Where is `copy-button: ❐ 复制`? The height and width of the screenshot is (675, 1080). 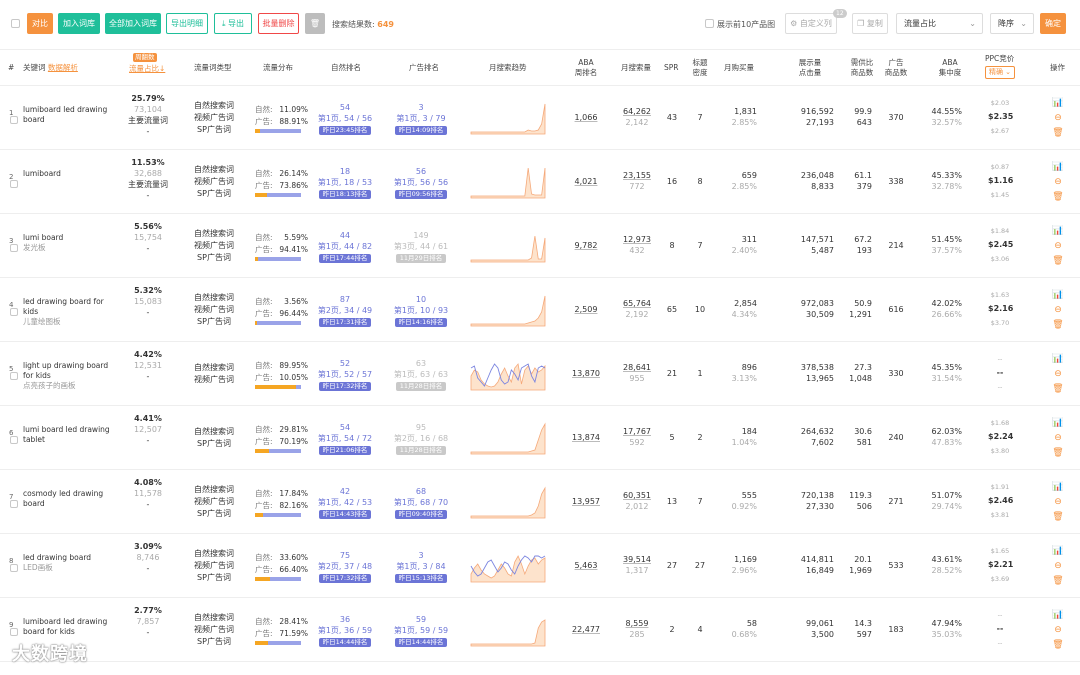
copy-button: ❐ 复制 is located at coordinates (870, 23).